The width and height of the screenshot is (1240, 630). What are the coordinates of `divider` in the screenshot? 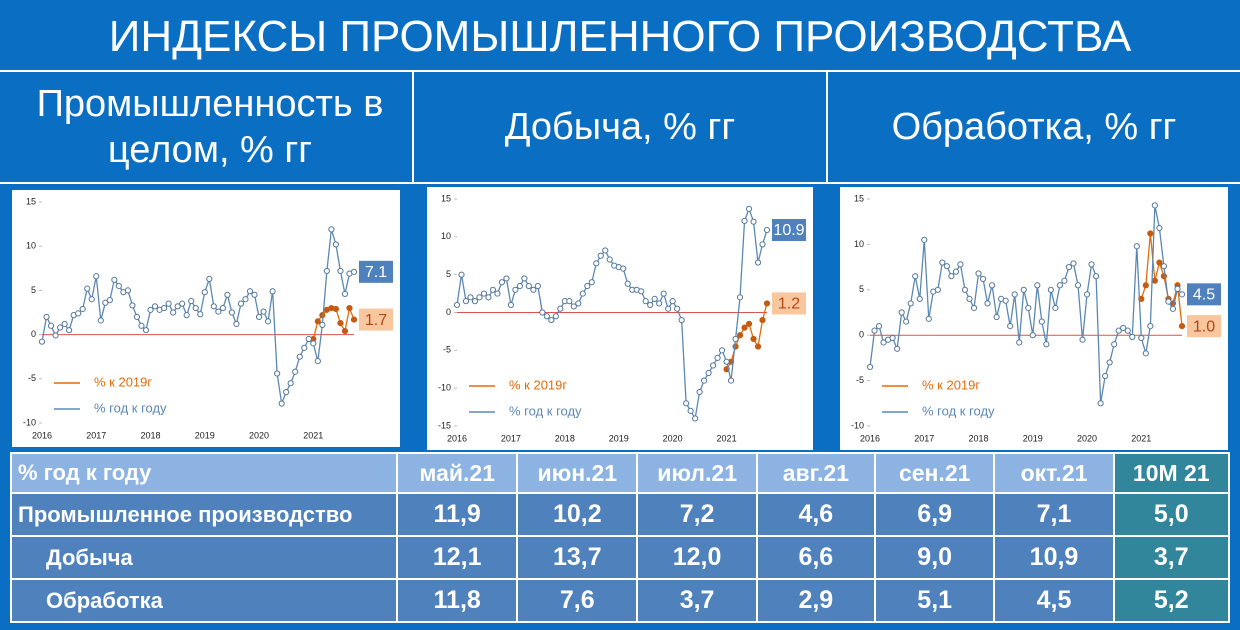 It's located at (413, 127).